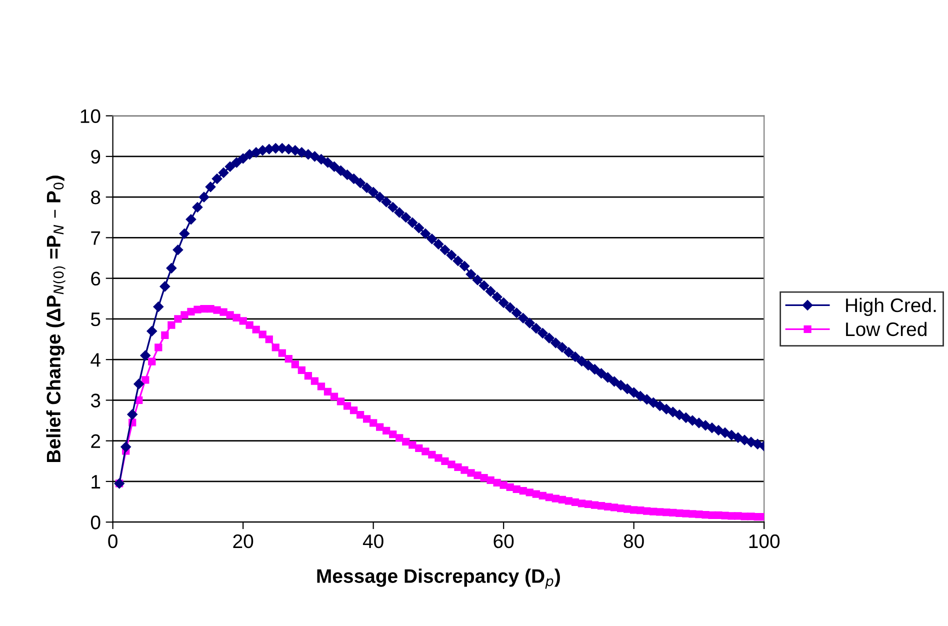  I want to click on x-tick-label: 100, so click(764, 541).